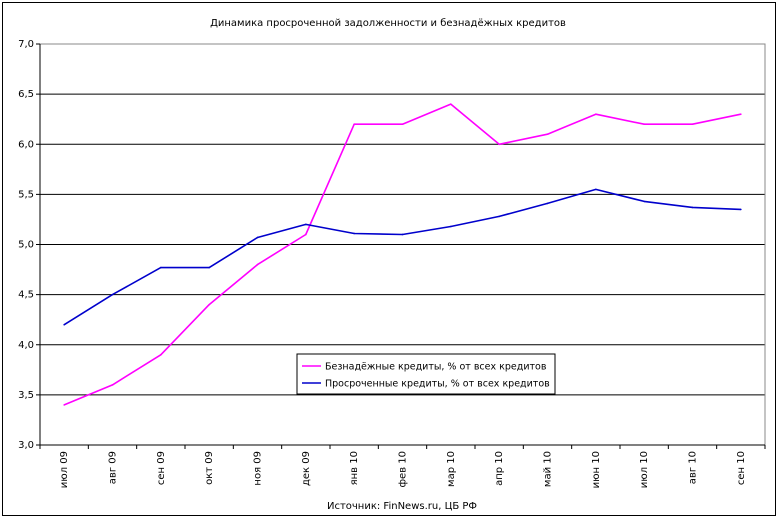  I want to click on legend-label: Просроченные кредиты, % от всех кредитов, so click(437, 384).